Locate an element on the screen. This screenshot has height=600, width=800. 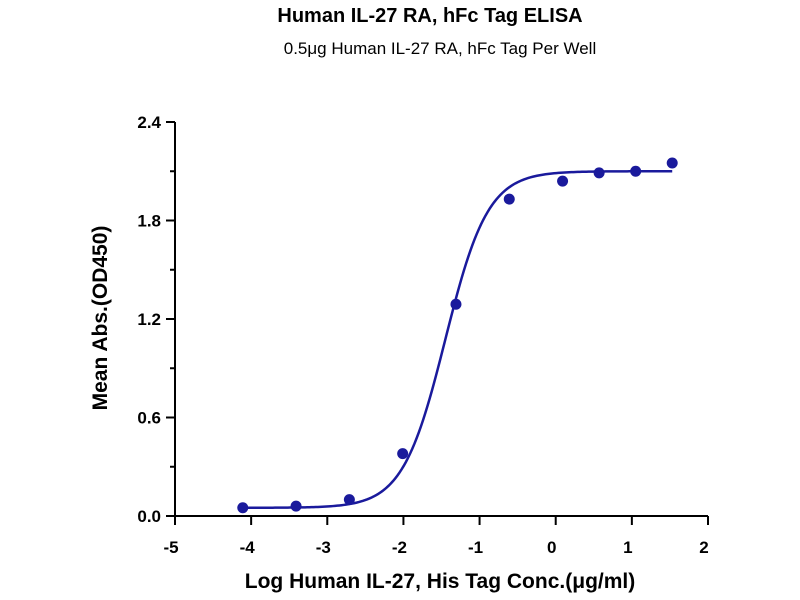
y-tick-label: 2.4 is located at coordinates (149, 122).